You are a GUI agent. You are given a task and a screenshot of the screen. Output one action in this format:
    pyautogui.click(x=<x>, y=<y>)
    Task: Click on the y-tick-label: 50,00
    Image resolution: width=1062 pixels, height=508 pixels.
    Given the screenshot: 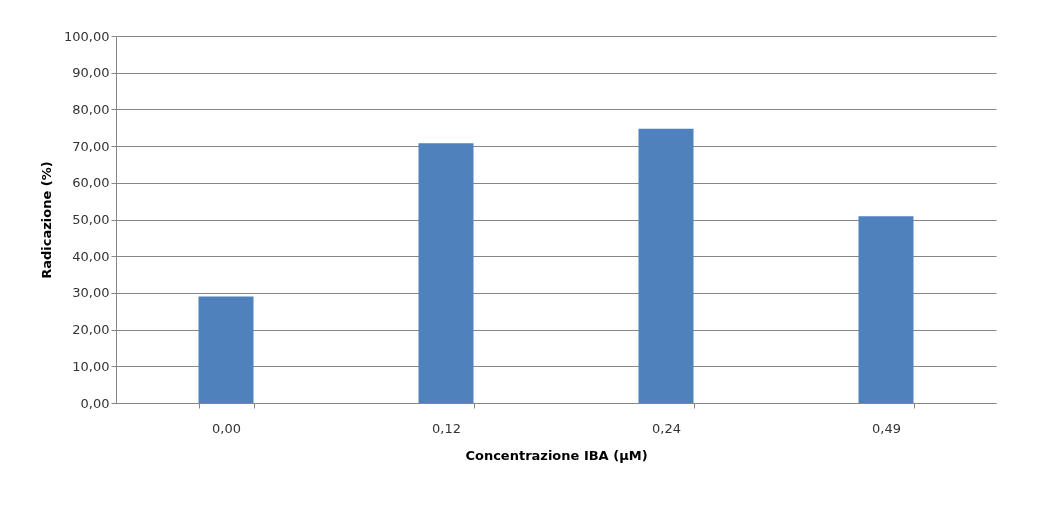 What is the action you would take?
    pyautogui.click(x=91, y=219)
    